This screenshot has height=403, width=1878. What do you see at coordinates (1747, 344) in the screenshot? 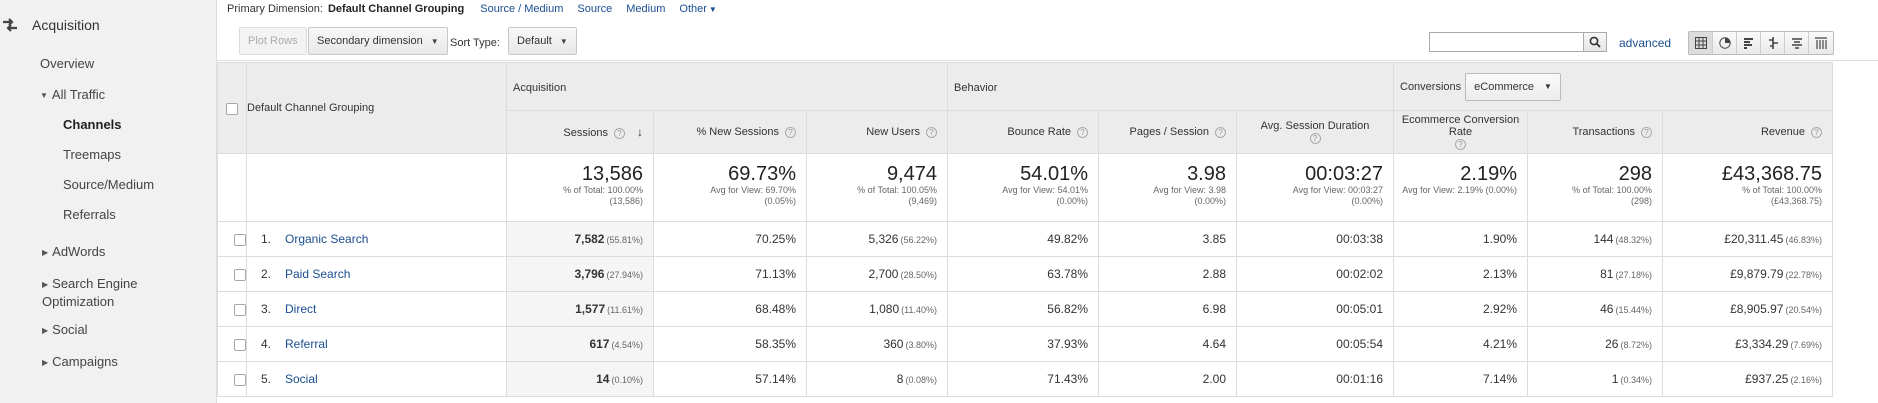
I see `cell-revenue: £3,334.29 (7.69%)` at bounding box center [1747, 344].